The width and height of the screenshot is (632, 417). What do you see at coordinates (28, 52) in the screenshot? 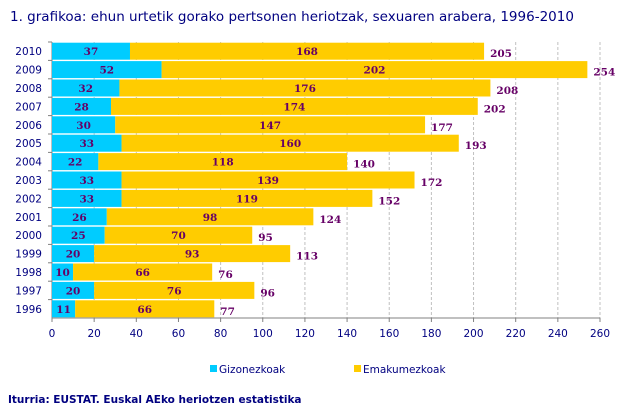
I see `y-tick-label: 2010` at bounding box center [28, 52].